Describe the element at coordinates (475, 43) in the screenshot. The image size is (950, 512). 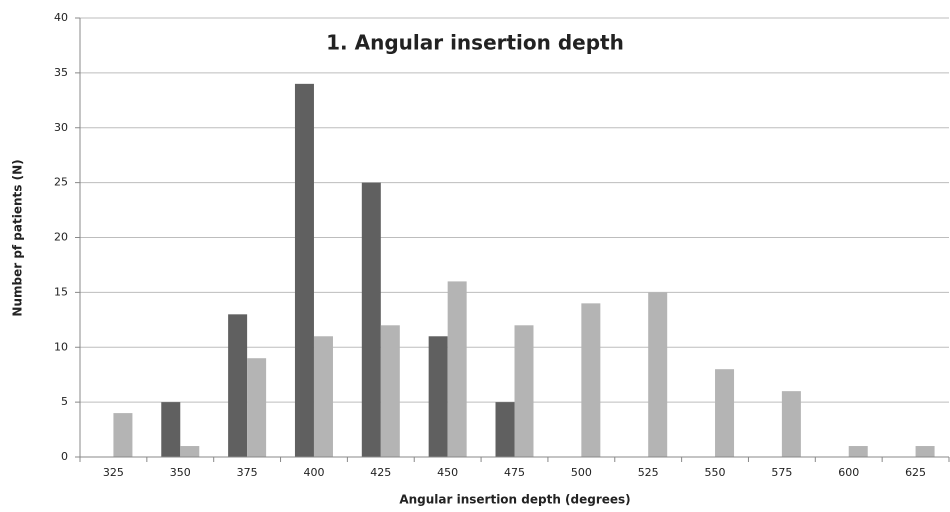
I see `chart-title: 1. Angular insertion depth` at that location.